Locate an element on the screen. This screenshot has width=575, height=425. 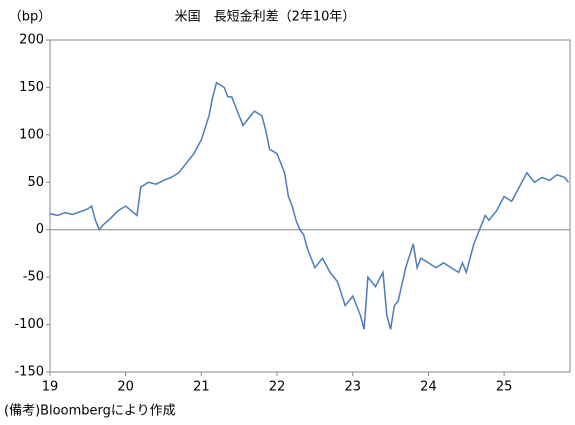
y-tick-label: 0 is located at coordinates (40, 229).